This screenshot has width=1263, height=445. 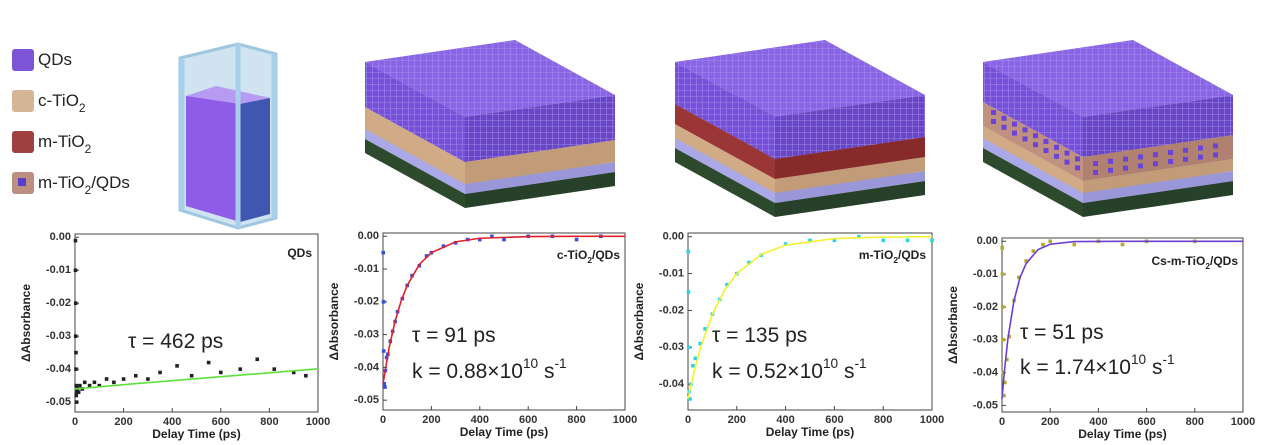 I want to click on x-tick-label: 200, so click(x=123, y=422).